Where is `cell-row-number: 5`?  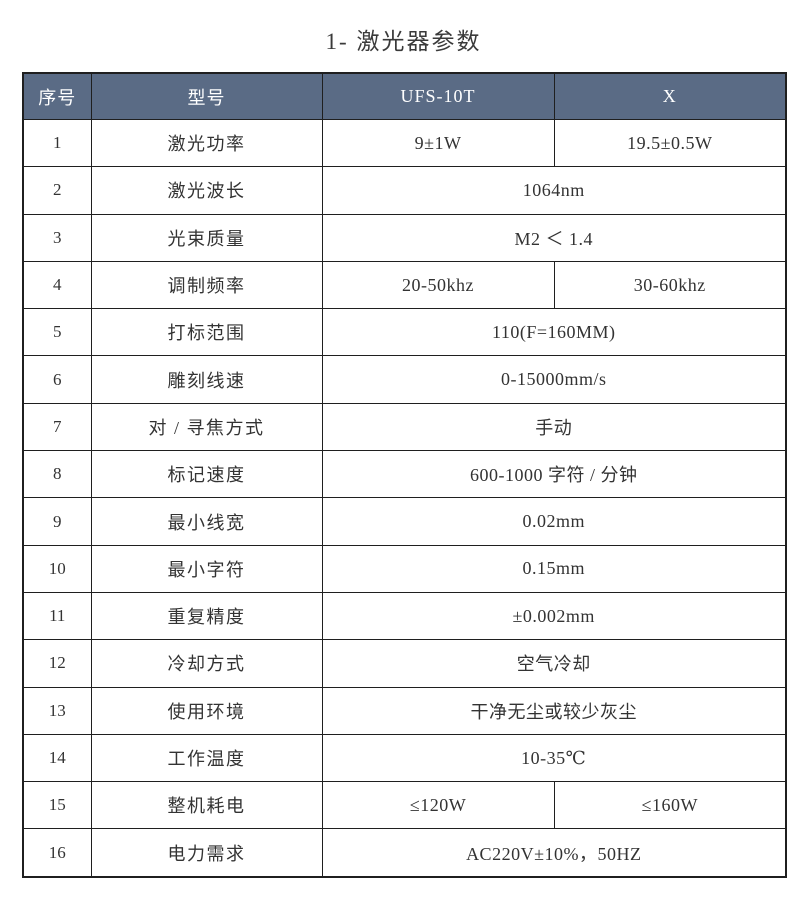 cell-row-number: 5 is located at coordinates (57, 332).